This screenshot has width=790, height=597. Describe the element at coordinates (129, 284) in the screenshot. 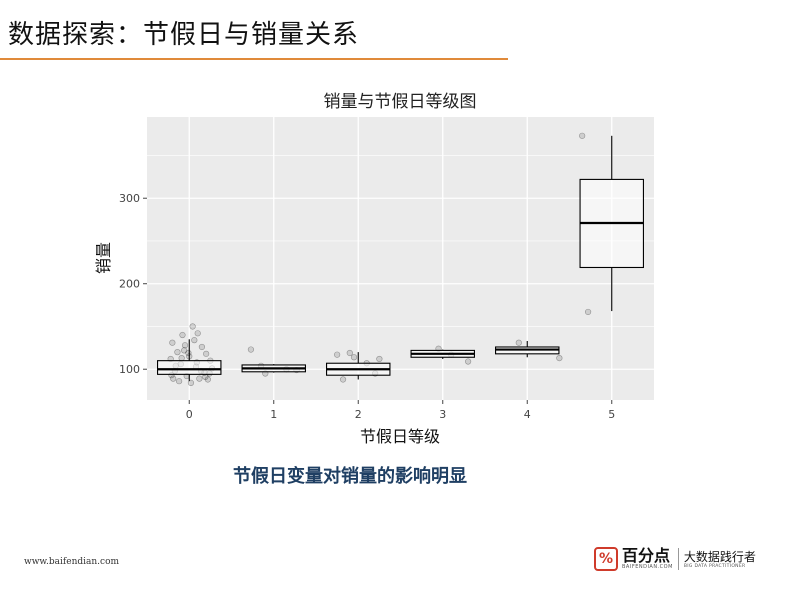

I see `y-tick-label: 200` at that location.